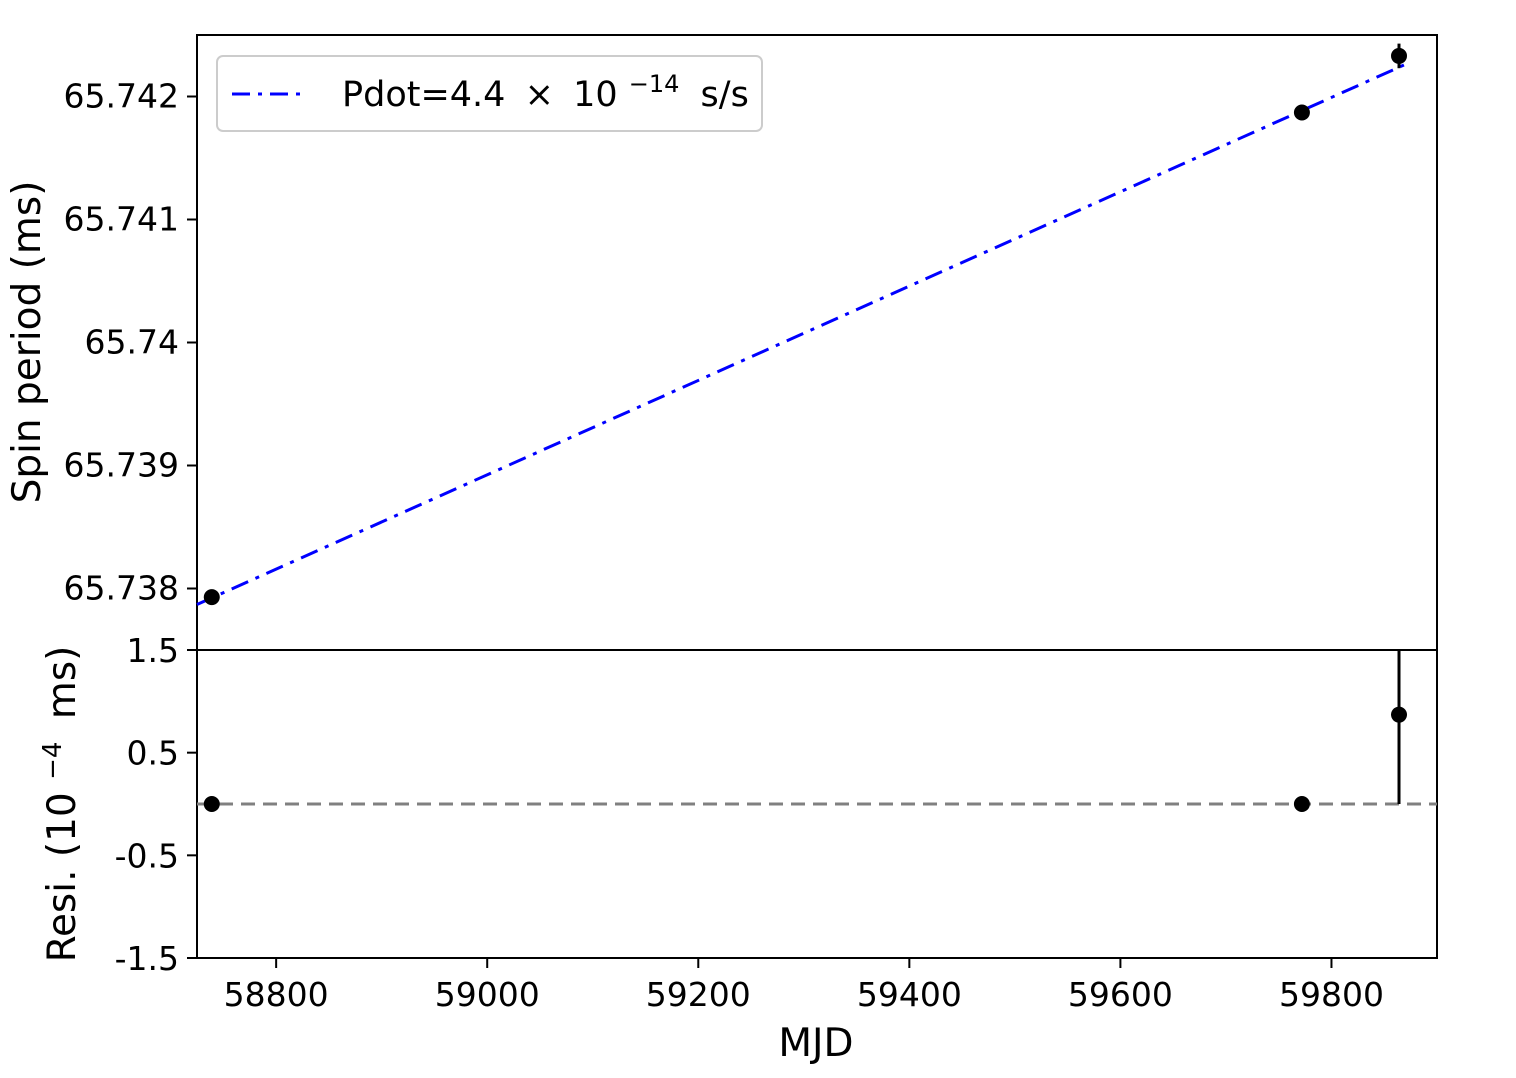  I want to click on legend-box, so click(489, 93).